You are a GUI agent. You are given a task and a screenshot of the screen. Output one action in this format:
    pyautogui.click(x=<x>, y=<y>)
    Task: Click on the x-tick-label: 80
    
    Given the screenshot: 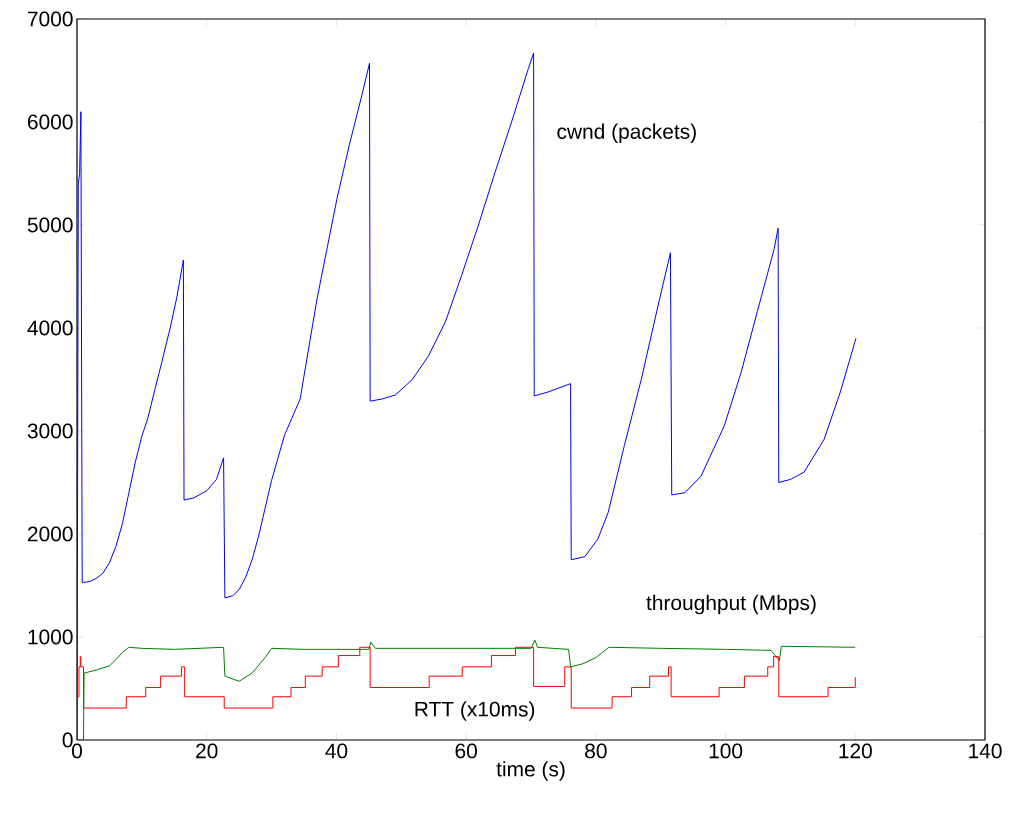 What is the action you would take?
    pyautogui.click(x=596, y=751)
    